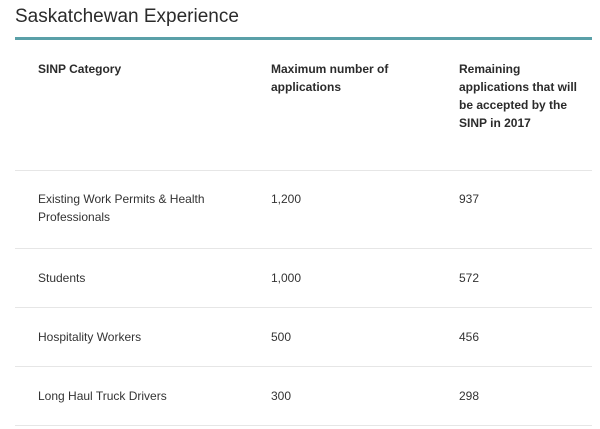  What do you see at coordinates (303, 337) in the screenshot?
I see `table-row: Hospitality Workers 500 456` at bounding box center [303, 337].